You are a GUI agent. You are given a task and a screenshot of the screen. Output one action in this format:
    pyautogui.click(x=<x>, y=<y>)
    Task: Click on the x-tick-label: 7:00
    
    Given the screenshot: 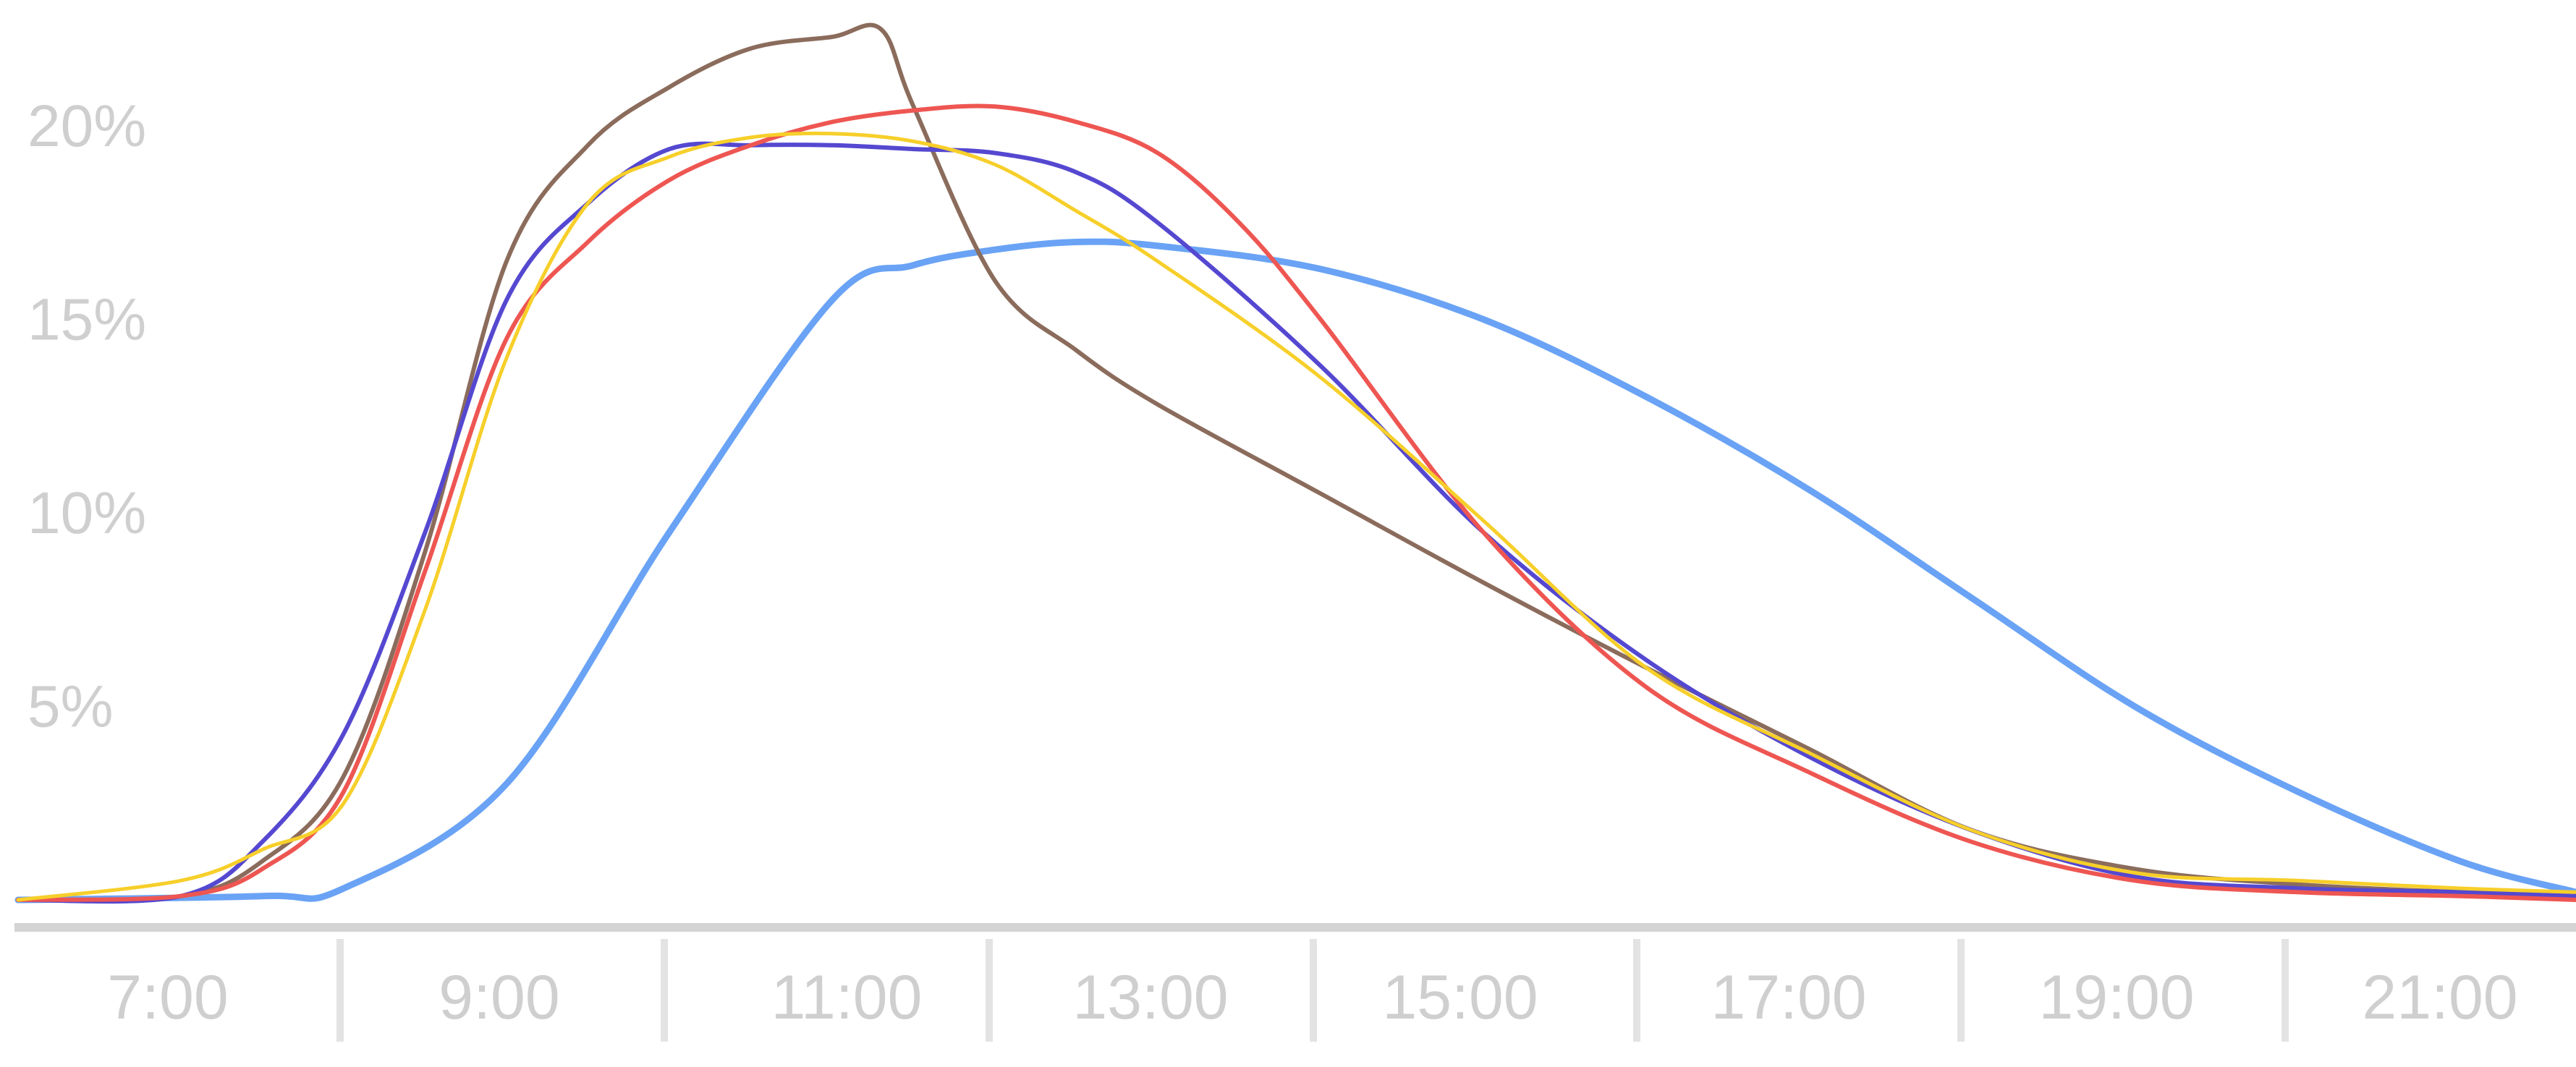 What is the action you would take?
    pyautogui.click(x=167, y=998)
    